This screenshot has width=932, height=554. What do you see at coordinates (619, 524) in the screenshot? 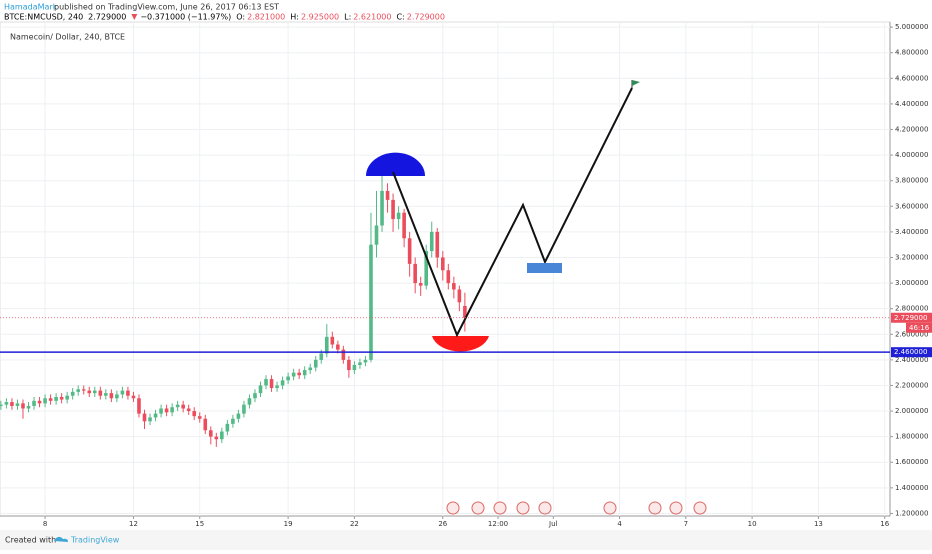
I see `x-tick-label: 4` at bounding box center [619, 524].